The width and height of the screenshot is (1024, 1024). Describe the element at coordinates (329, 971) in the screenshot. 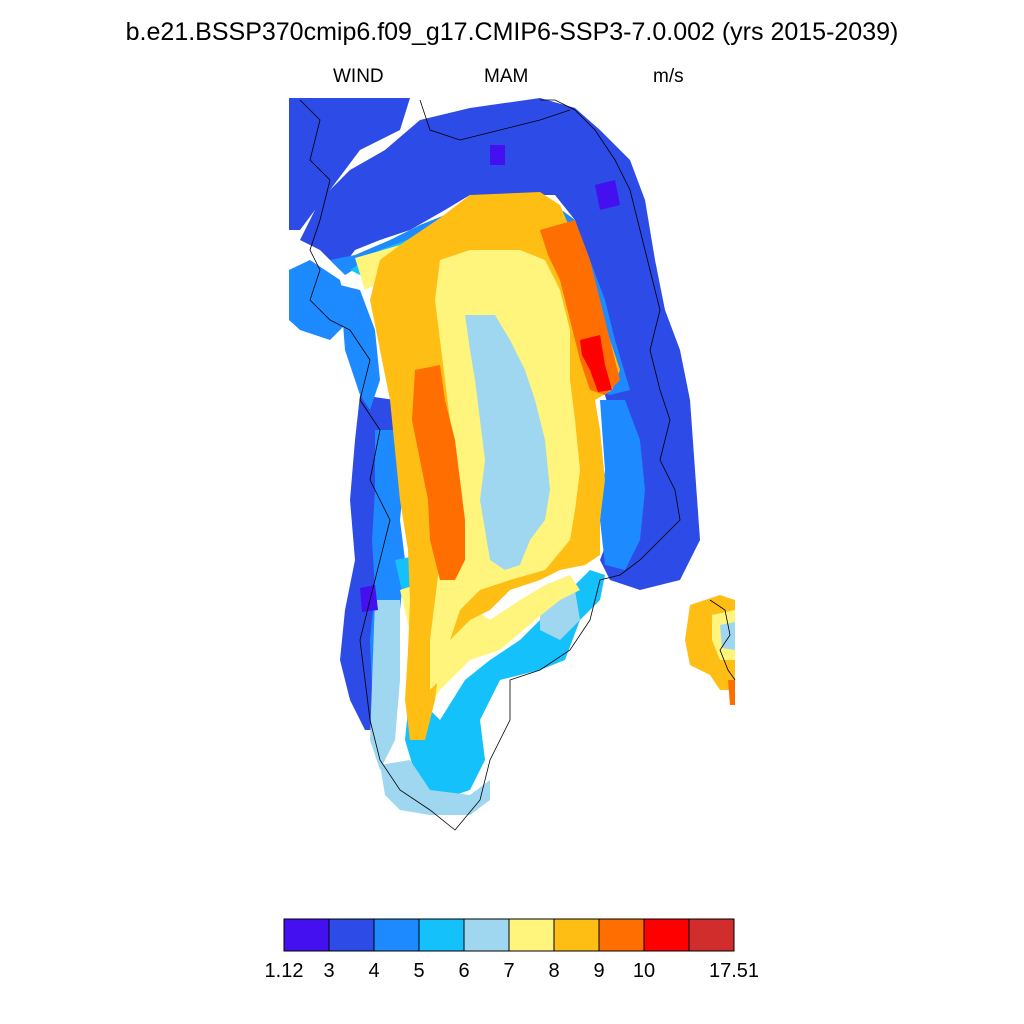

I see `colorbar-tick-label: 3` at that location.